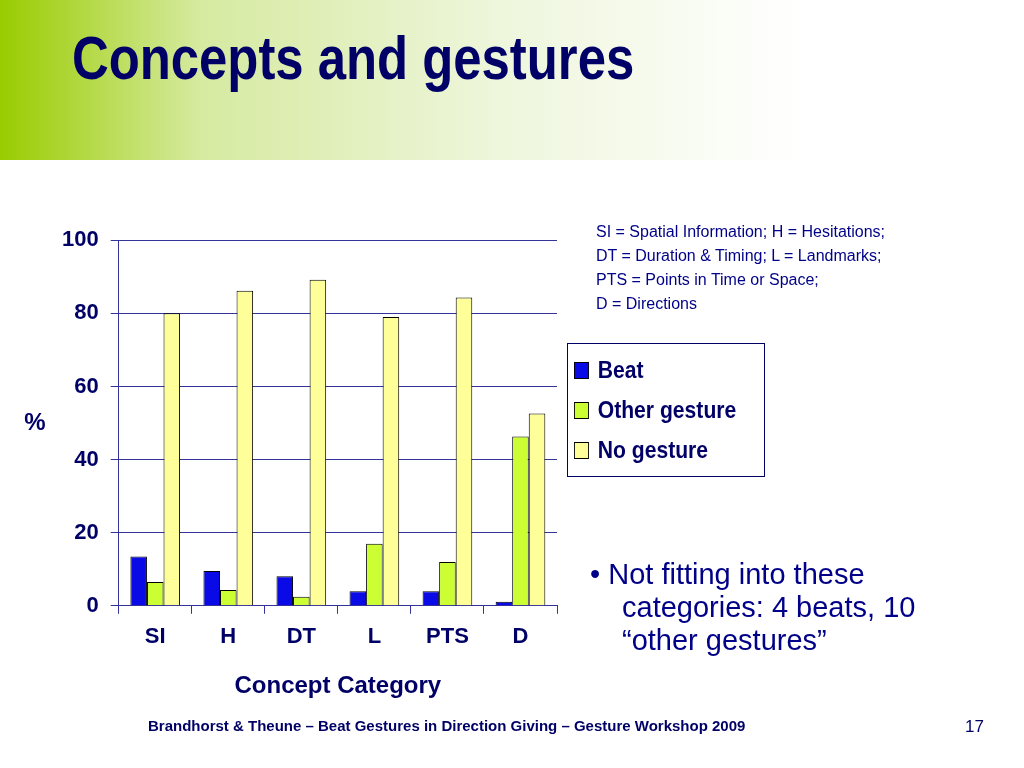 This screenshot has height=768, width=1024. Describe the element at coordinates (753, 607) in the screenshot. I see `text: • Not fitting into these categories: 4 beats, 10 “other gestures”` at that location.